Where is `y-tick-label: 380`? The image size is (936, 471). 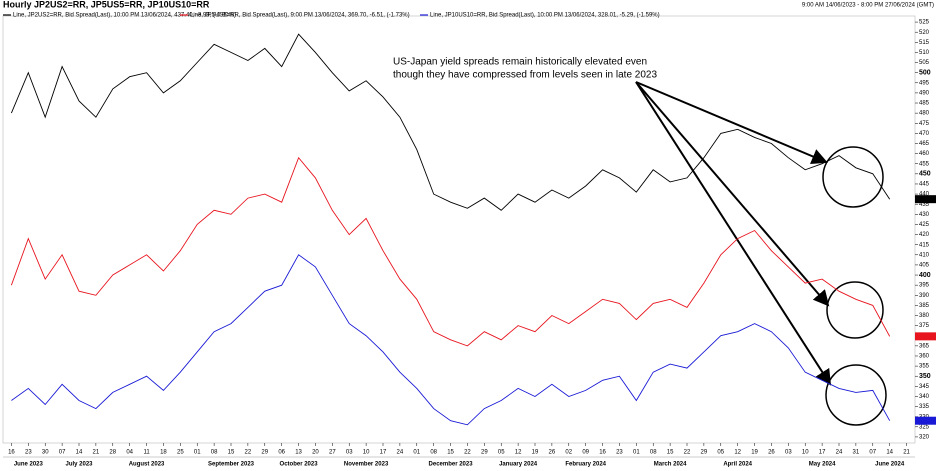
y-tick-label: 380 is located at coordinates (924, 316).